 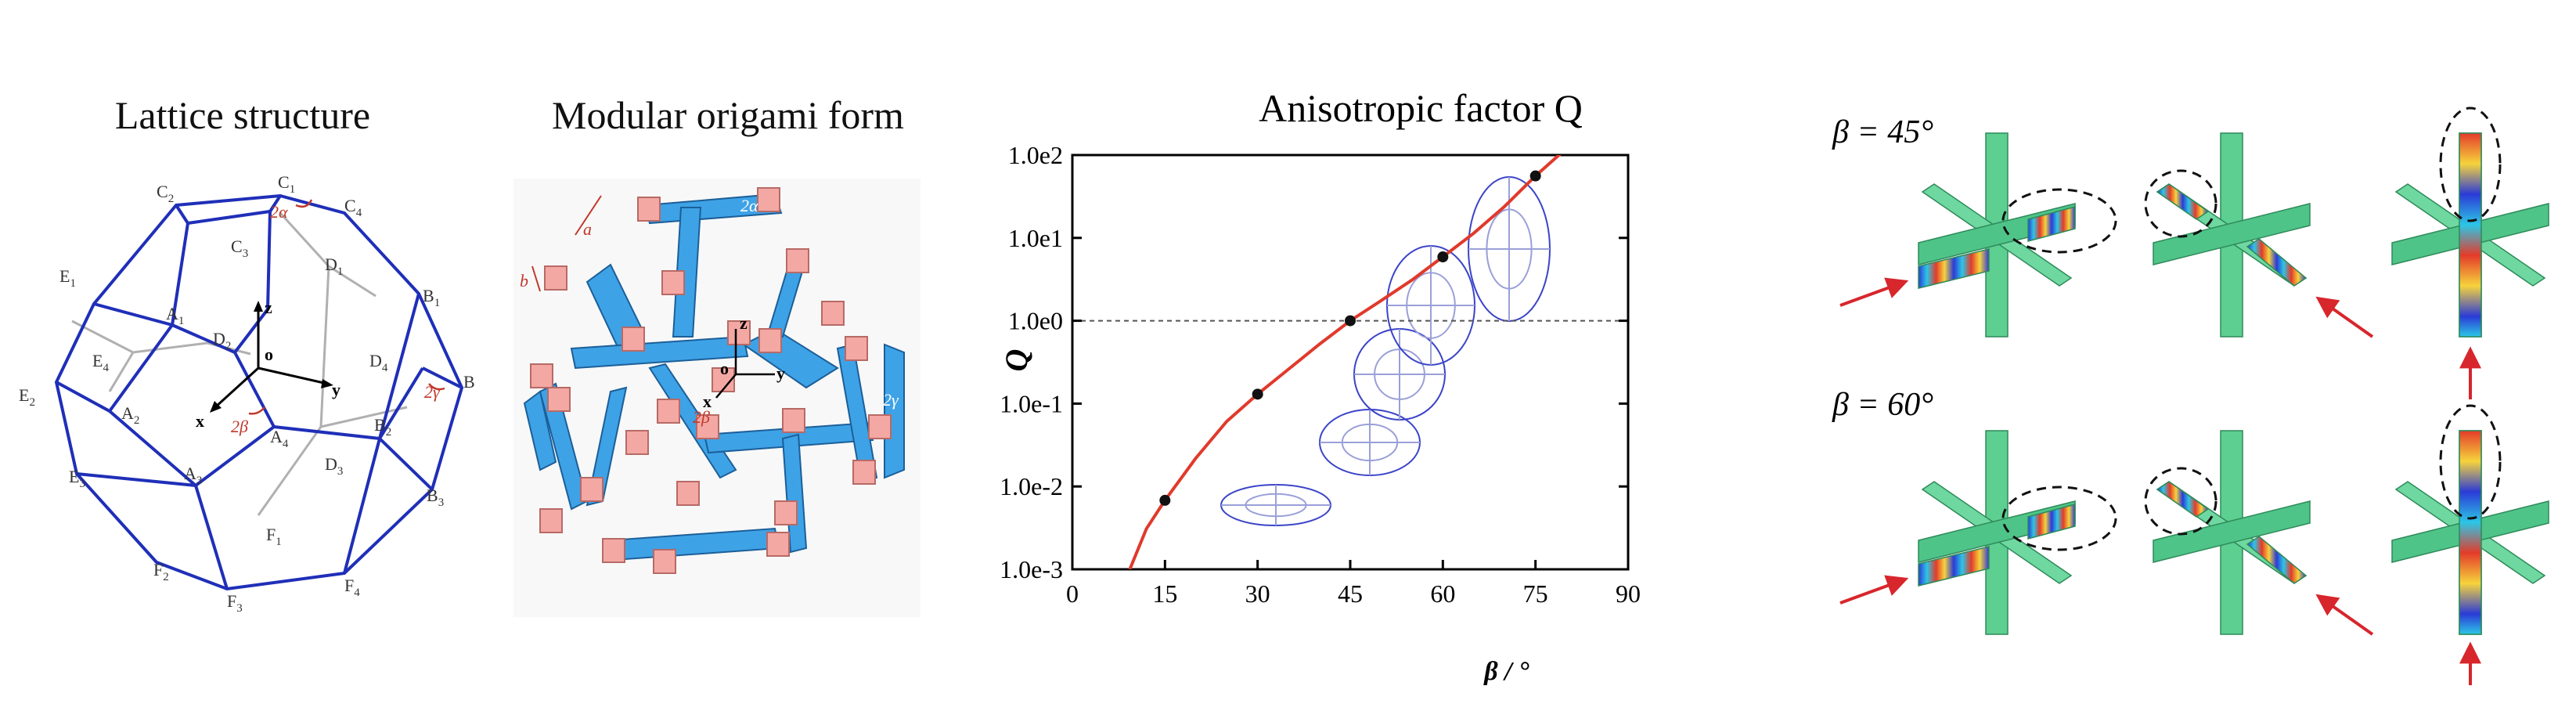 I want to click on x-tick-label: 30, so click(x=1257, y=594).